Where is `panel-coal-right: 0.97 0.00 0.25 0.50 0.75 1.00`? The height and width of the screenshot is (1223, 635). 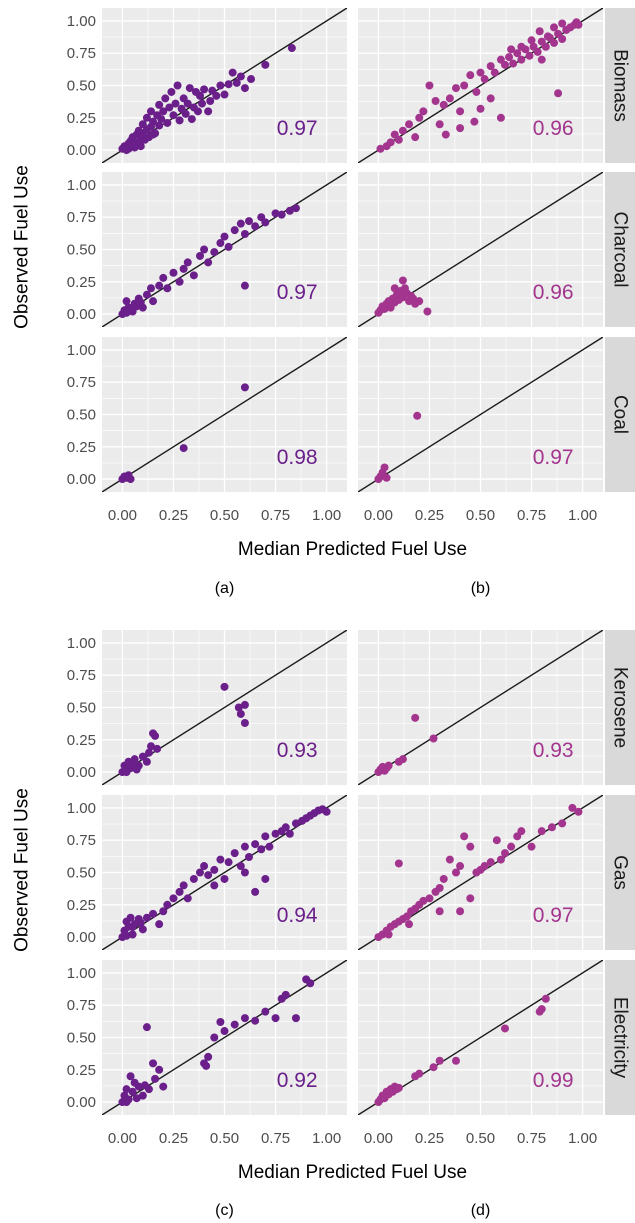 panel-coal-right: 0.97 0.00 0.25 0.50 0.75 1.00 is located at coordinates (480, 430).